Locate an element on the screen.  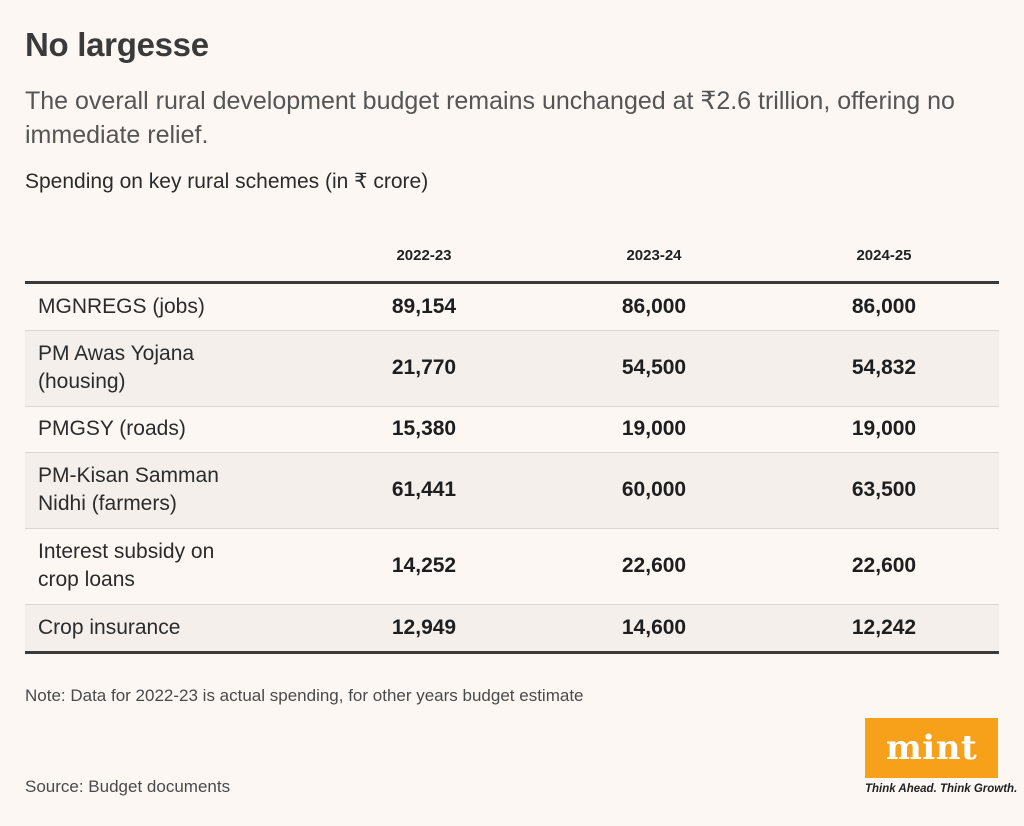
logo-wordmark: mint is located at coordinates (931, 748).